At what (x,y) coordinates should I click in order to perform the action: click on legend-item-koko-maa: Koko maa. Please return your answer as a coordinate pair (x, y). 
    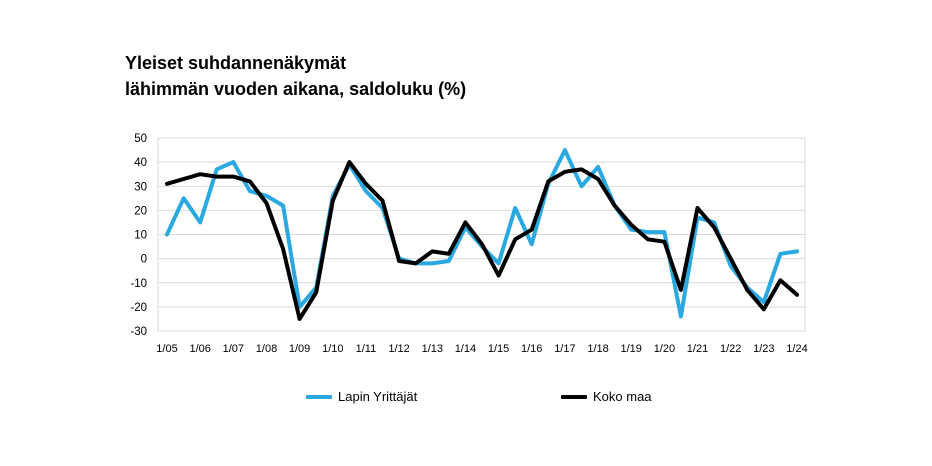
    Looking at the image, I should click on (606, 396).